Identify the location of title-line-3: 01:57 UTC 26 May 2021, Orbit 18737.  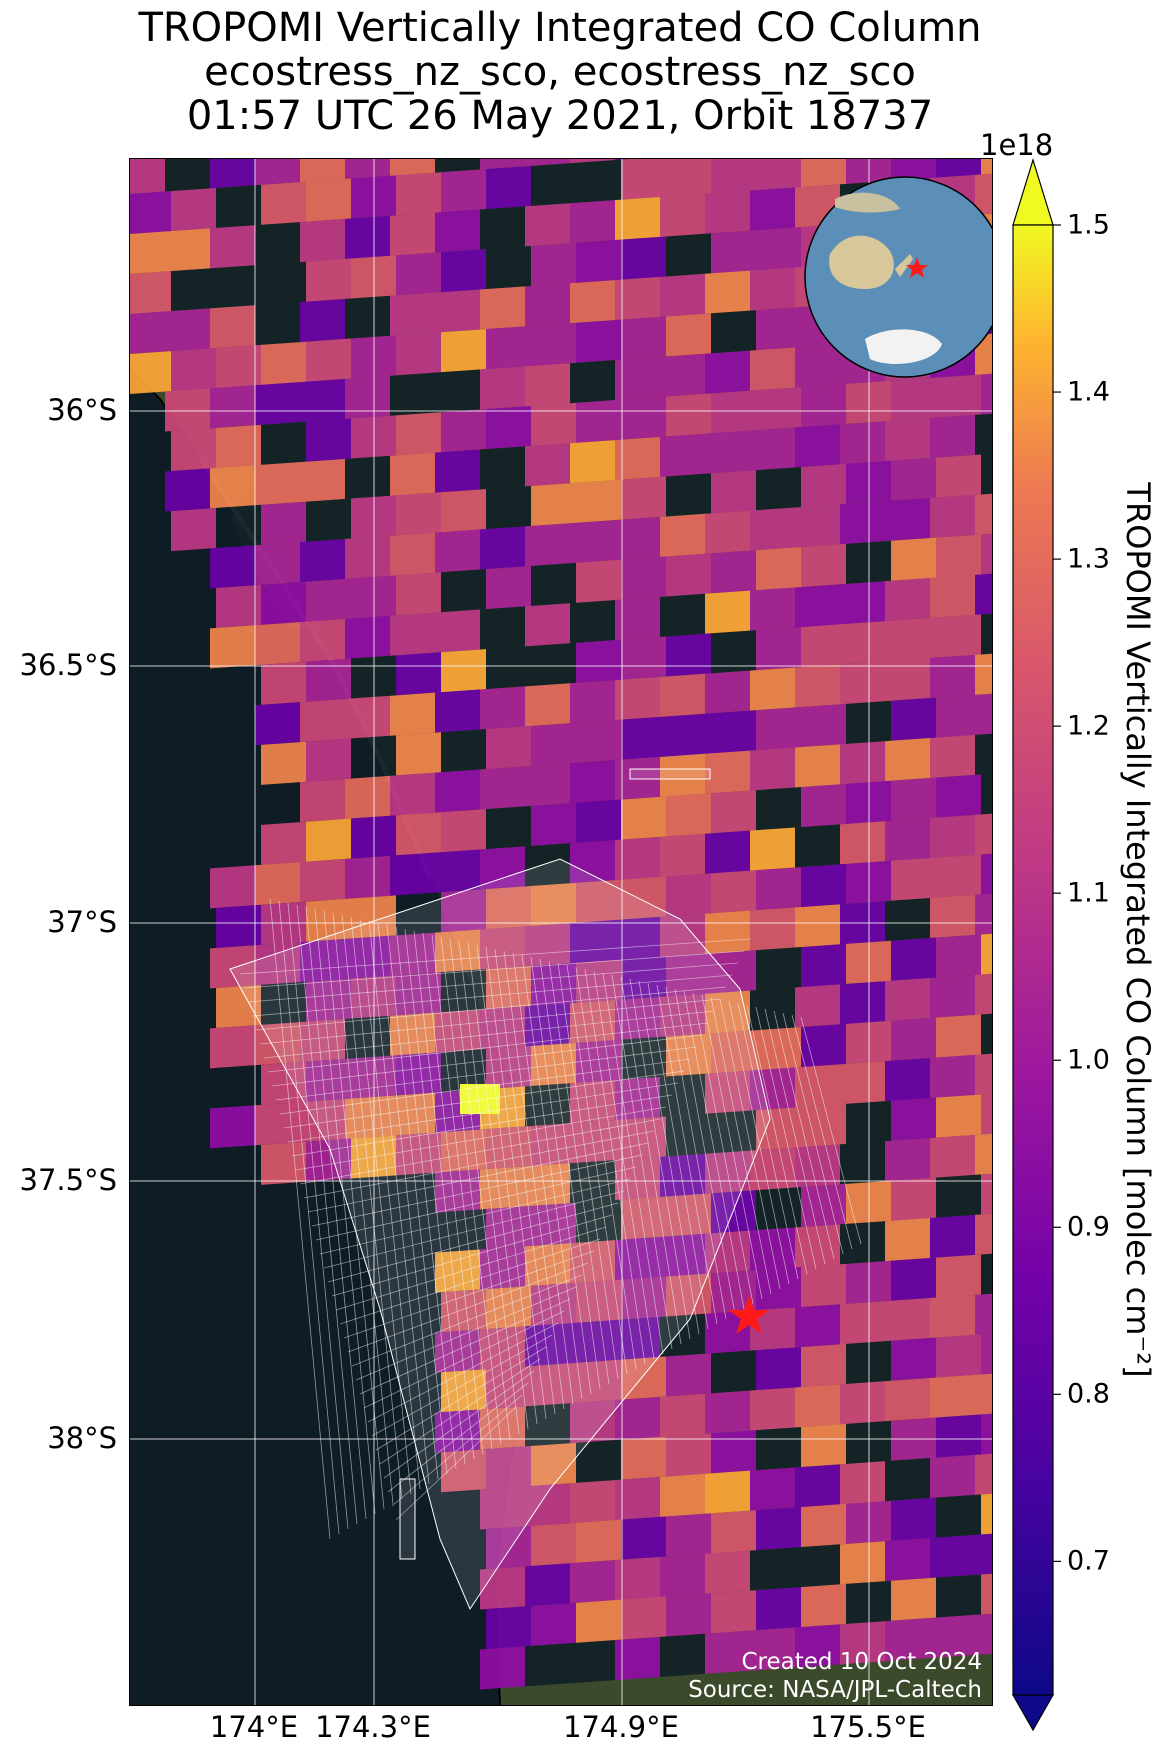
(560, 116).